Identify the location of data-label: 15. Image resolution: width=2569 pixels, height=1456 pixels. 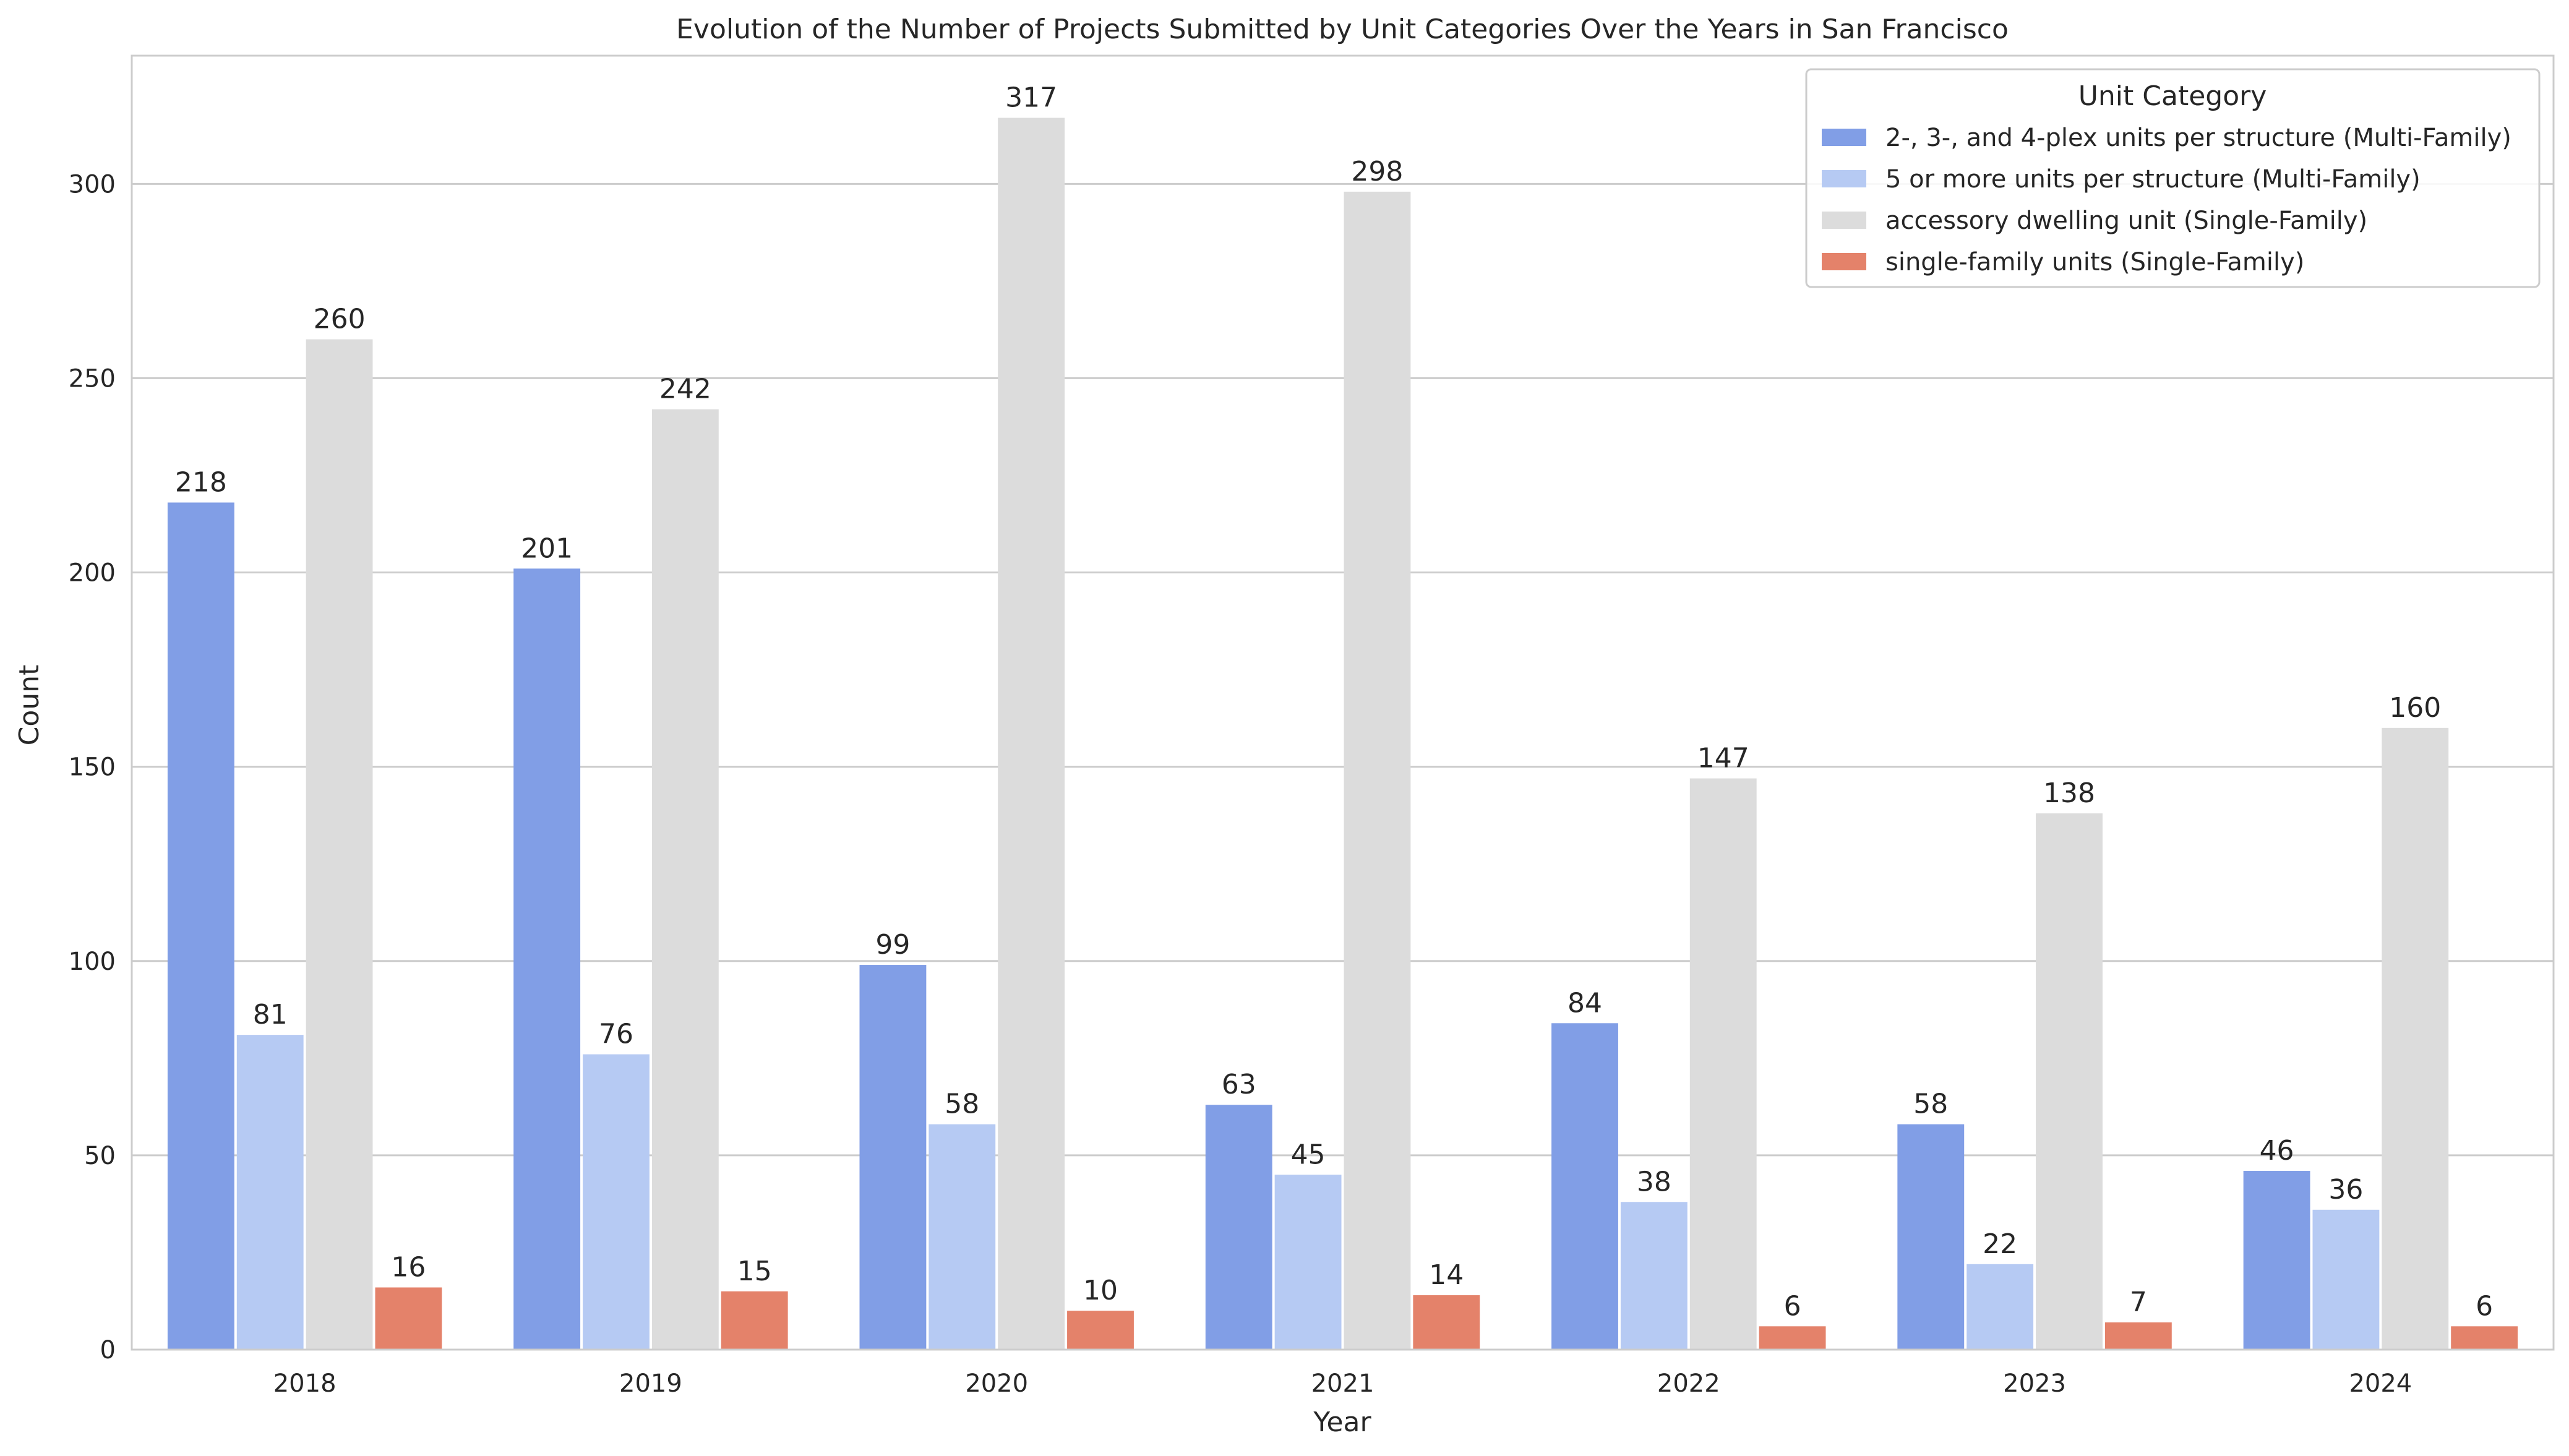
(754, 1272).